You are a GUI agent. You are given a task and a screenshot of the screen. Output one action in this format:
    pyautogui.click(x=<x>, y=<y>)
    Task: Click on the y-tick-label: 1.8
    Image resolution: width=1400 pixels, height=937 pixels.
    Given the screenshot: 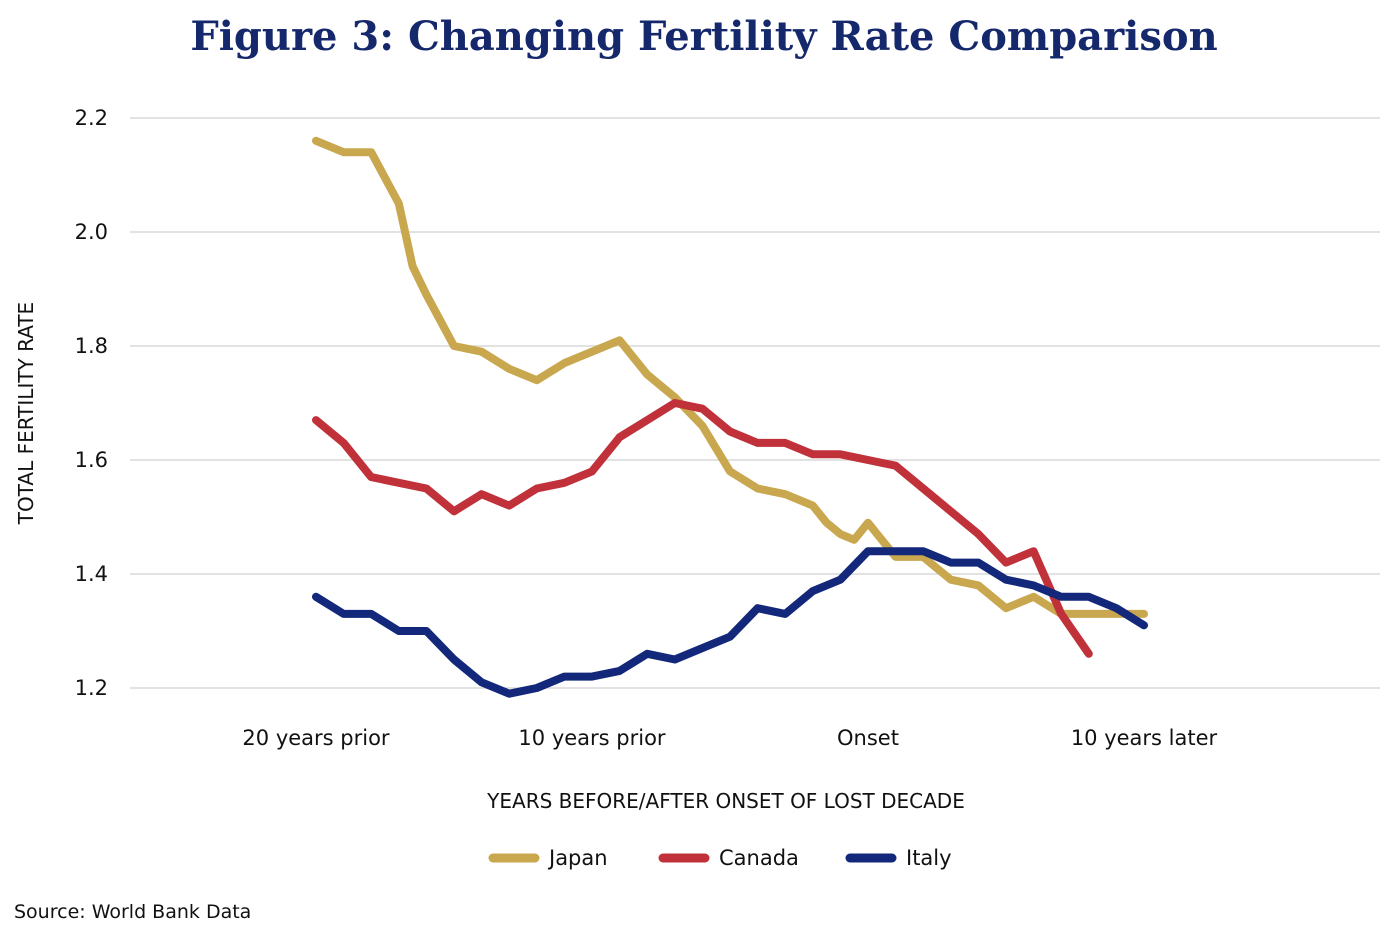 What is the action you would take?
    pyautogui.click(x=91, y=346)
    